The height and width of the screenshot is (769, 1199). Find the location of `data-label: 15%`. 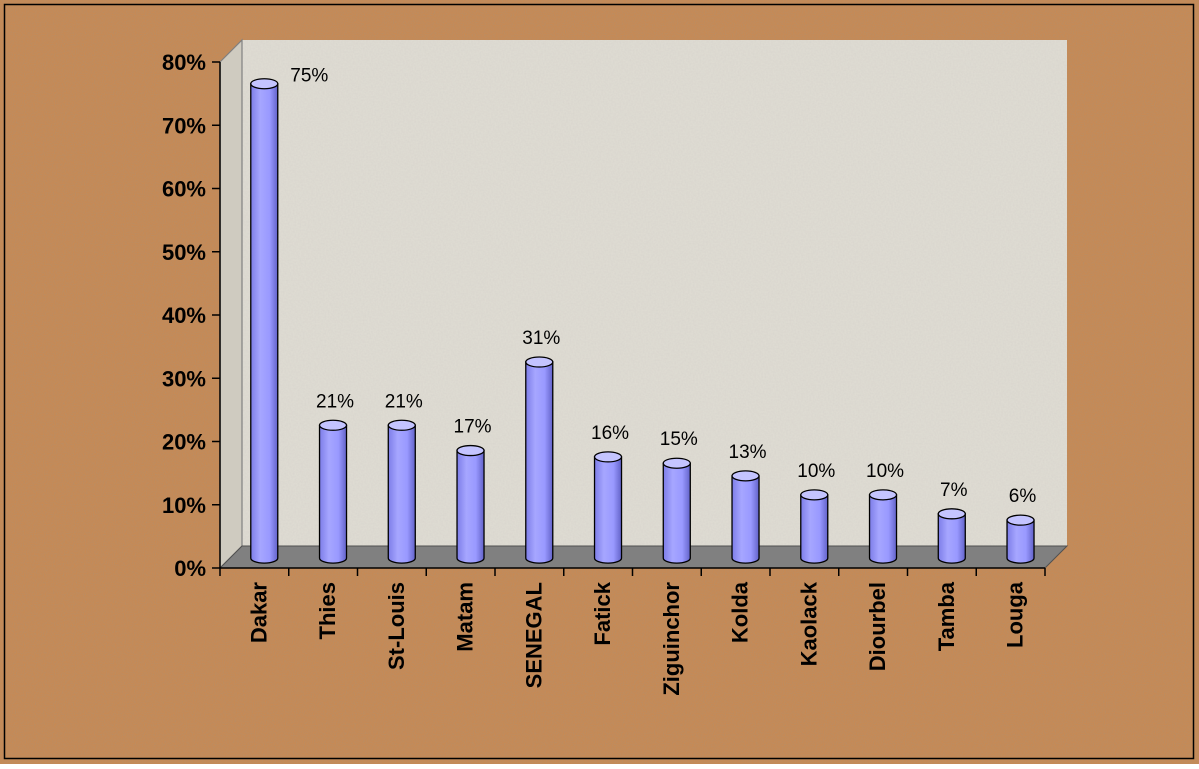

data-label: 15% is located at coordinates (679, 439).